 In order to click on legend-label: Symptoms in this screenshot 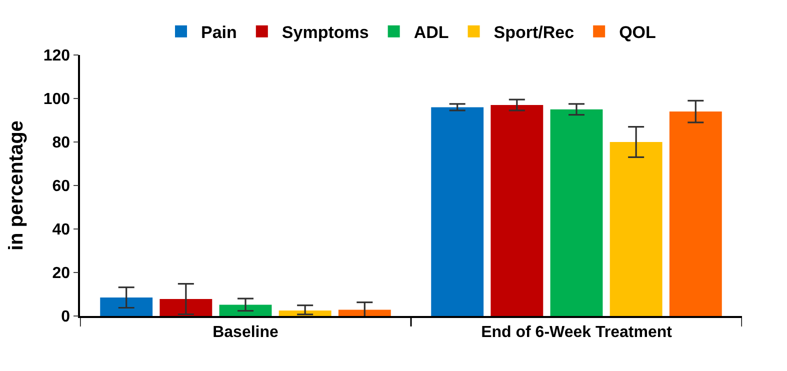, I will do `click(325, 32)`.